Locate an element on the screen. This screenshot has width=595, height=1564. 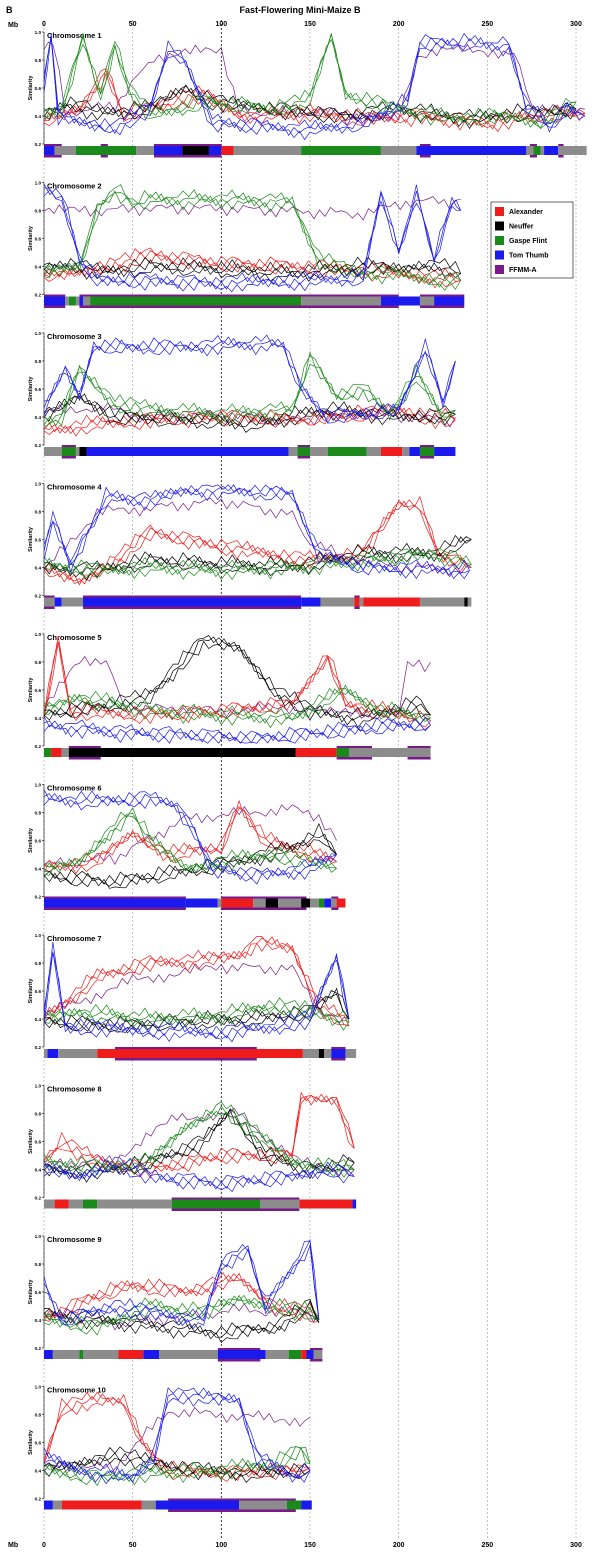
x-tick-bottom-300: 300 is located at coordinates (576, 1545).